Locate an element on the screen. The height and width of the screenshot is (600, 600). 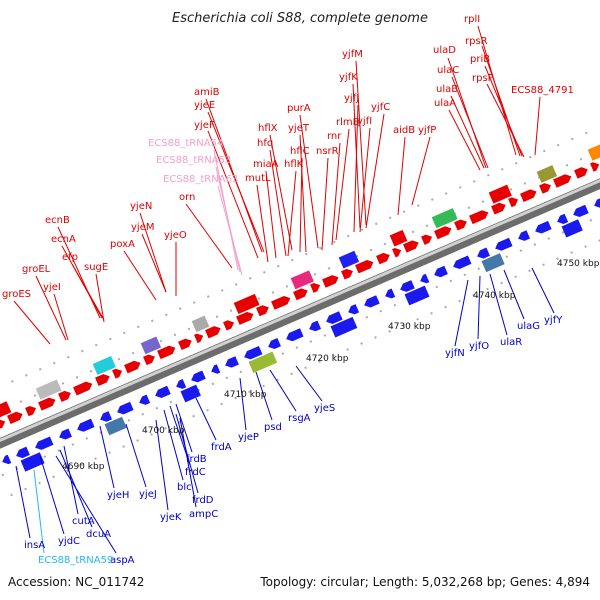
gene-label: orn is located at coordinates (187, 197).